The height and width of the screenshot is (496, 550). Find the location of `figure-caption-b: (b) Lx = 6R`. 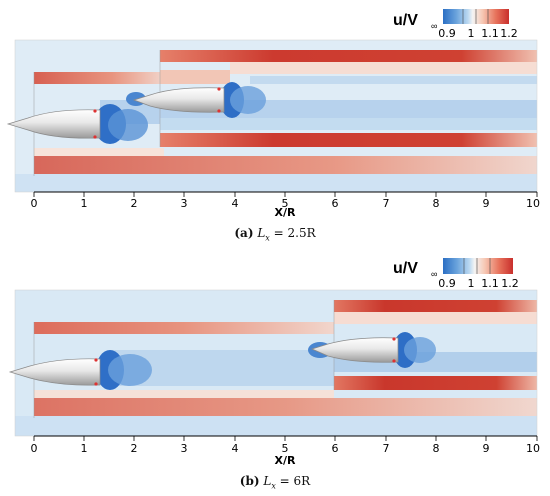

figure-caption-b: (b) Lx = 6R is located at coordinates (275, 482).